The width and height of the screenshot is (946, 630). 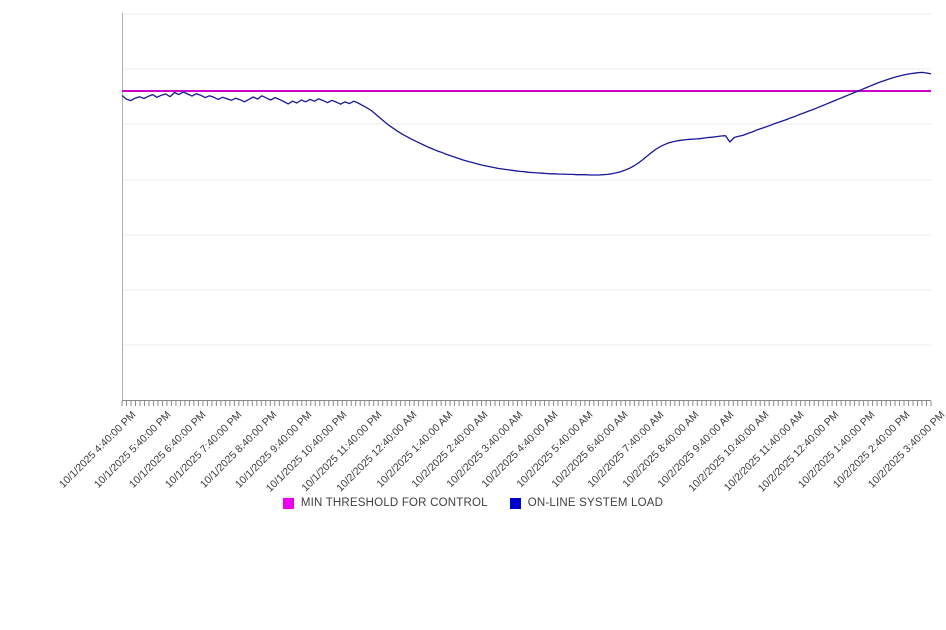 I want to click on legend-item-system-load: ON-LINE SYSTEM LOAD, so click(x=586, y=503).